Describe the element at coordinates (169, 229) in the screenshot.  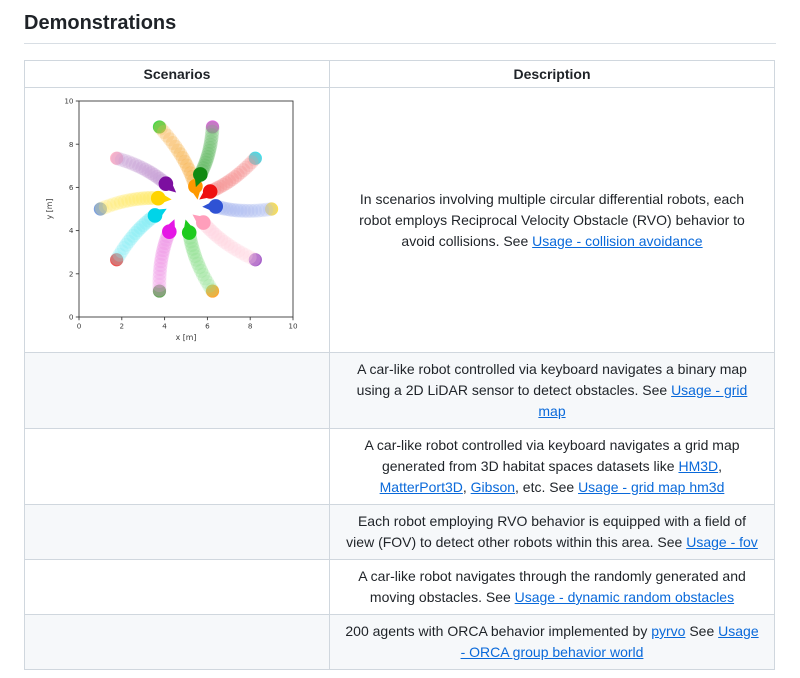
I see `robot-marker-magenta` at that location.